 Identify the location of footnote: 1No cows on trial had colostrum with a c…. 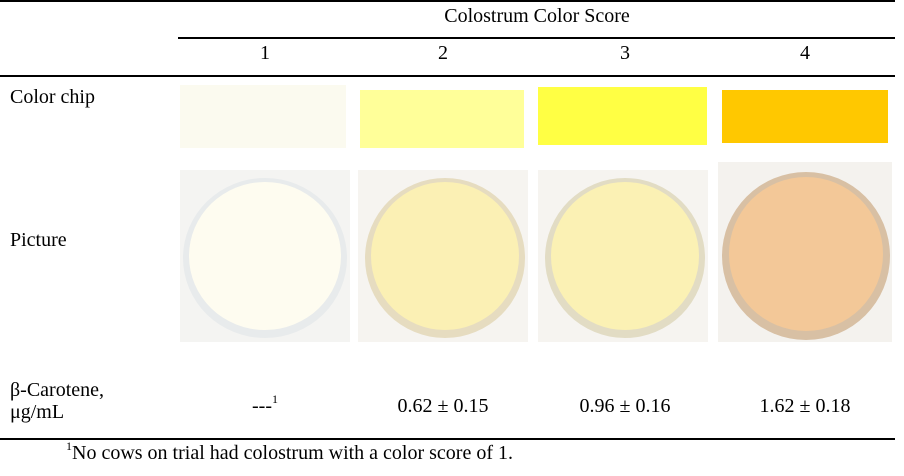
(290, 451).